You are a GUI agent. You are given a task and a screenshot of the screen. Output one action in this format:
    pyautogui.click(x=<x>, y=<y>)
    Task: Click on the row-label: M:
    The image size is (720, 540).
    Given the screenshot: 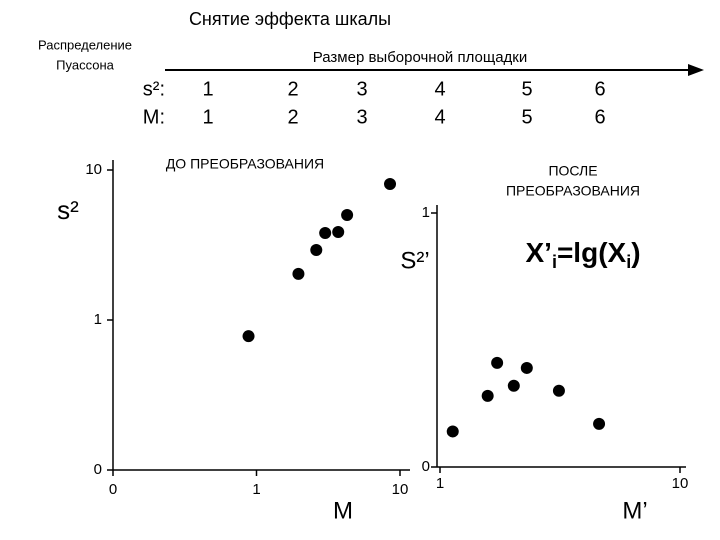 What is the action you would take?
    pyautogui.click(x=154, y=117)
    